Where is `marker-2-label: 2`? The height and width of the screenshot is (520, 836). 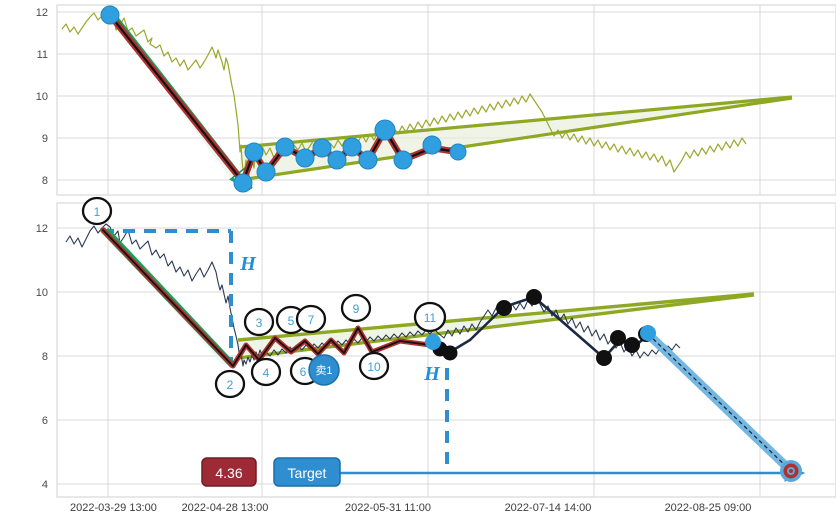 marker-2-label: 2 is located at coordinates (230, 385).